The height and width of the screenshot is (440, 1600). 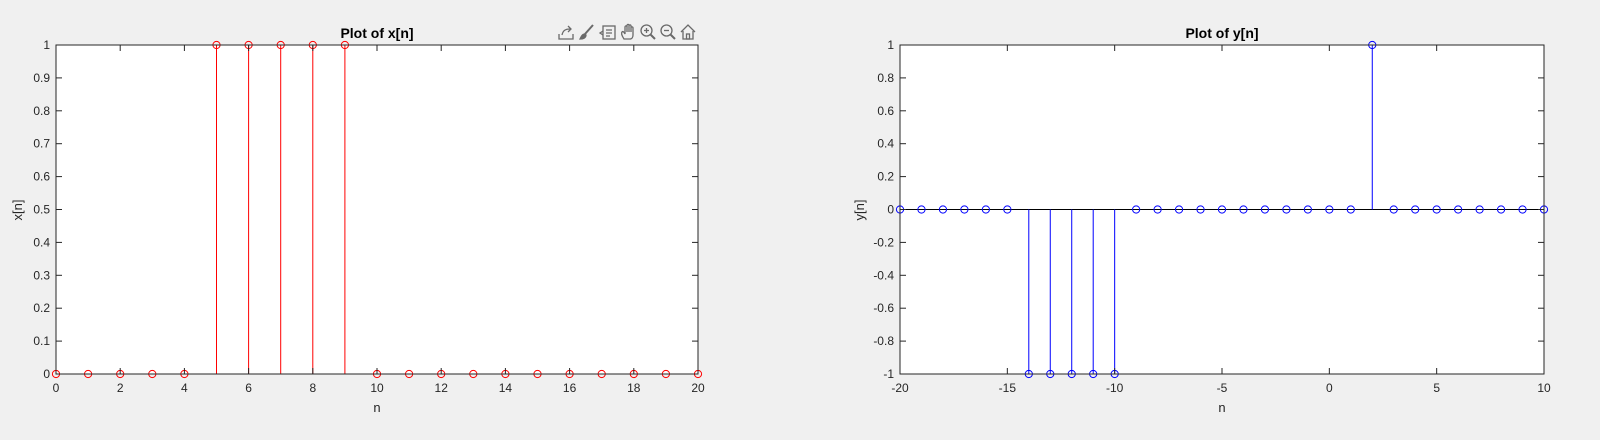 What do you see at coordinates (566, 32) in the screenshot?
I see `export-icon` at bounding box center [566, 32].